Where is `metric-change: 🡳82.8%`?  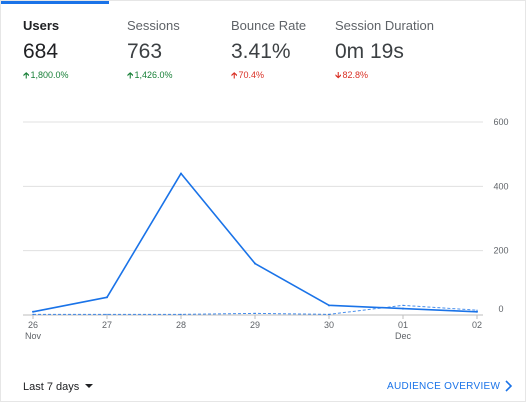
metric-change: 🡳82.8% is located at coordinates (351, 76).